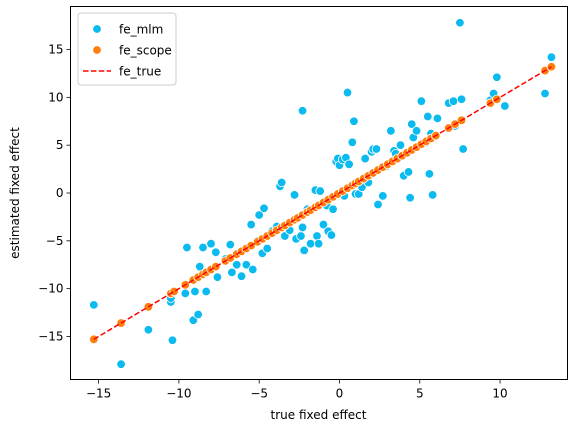 The image size is (574, 432). Describe the element at coordinates (141, 30) in the screenshot. I see `legend-label-fe-mlm: fe_mlm` at that location.